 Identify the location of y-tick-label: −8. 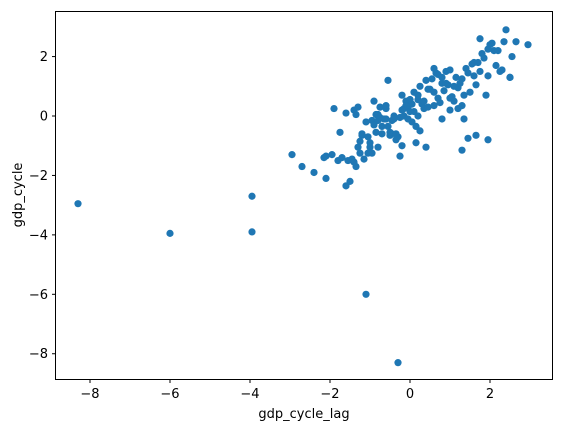
(38, 354).